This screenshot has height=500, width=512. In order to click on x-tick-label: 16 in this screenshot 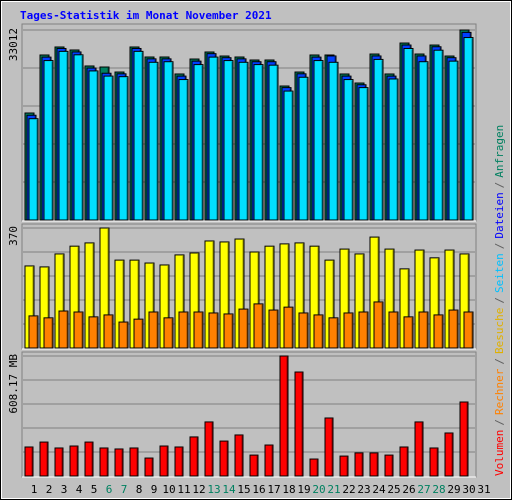, I will do `click(258, 489)`.